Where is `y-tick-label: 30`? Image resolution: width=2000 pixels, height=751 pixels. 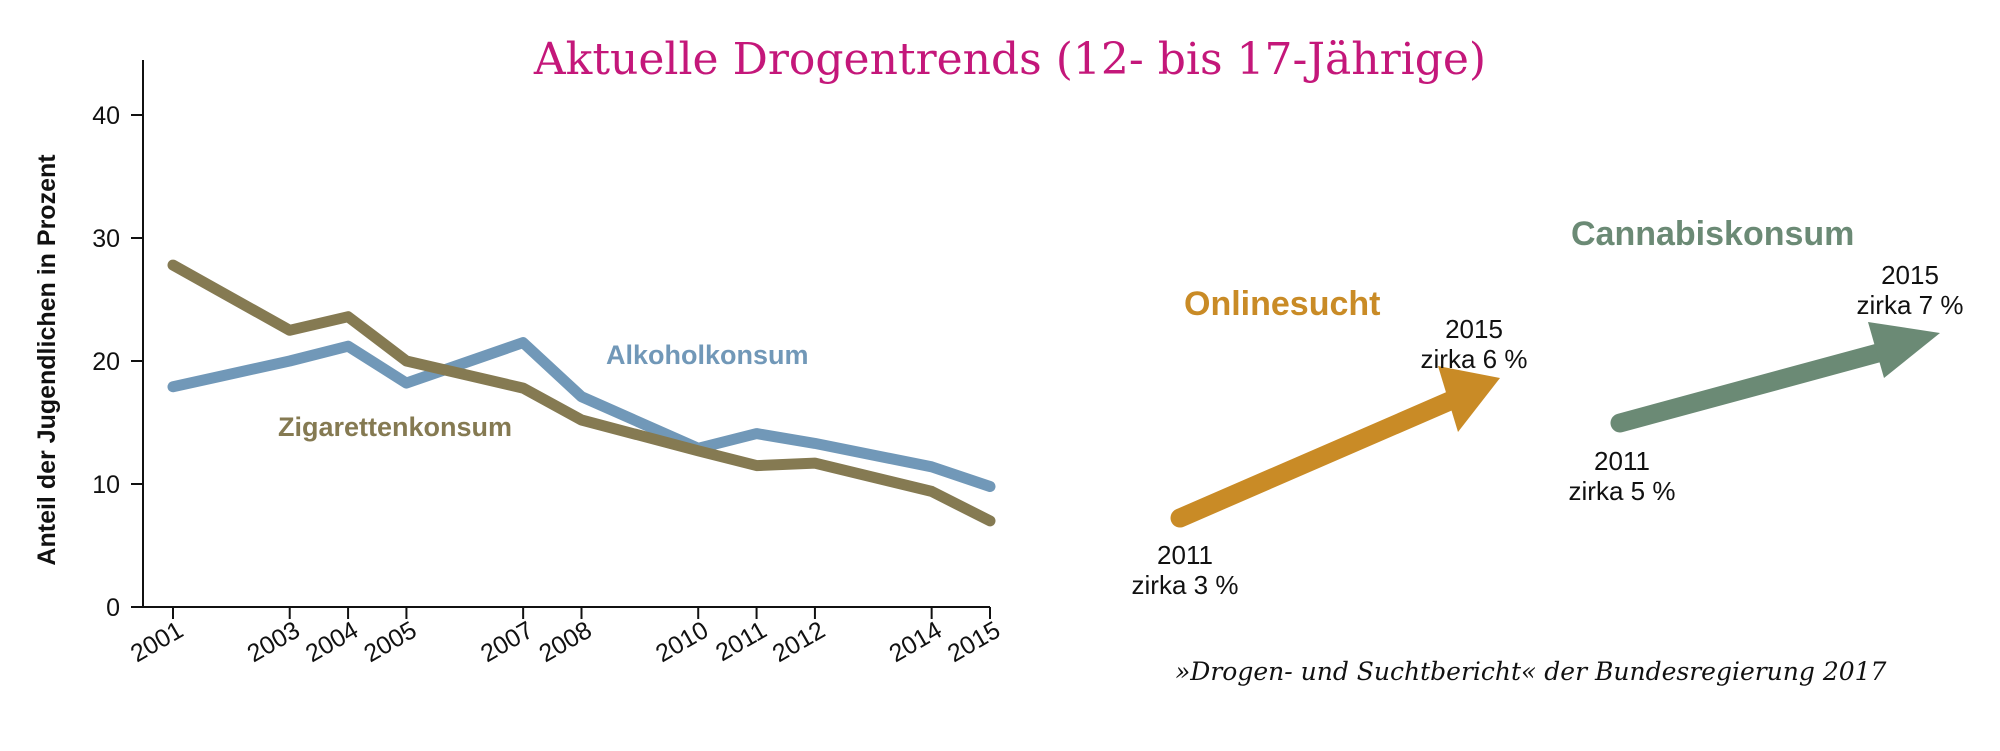 y-tick-label: 30 is located at coordinates (106, 239).